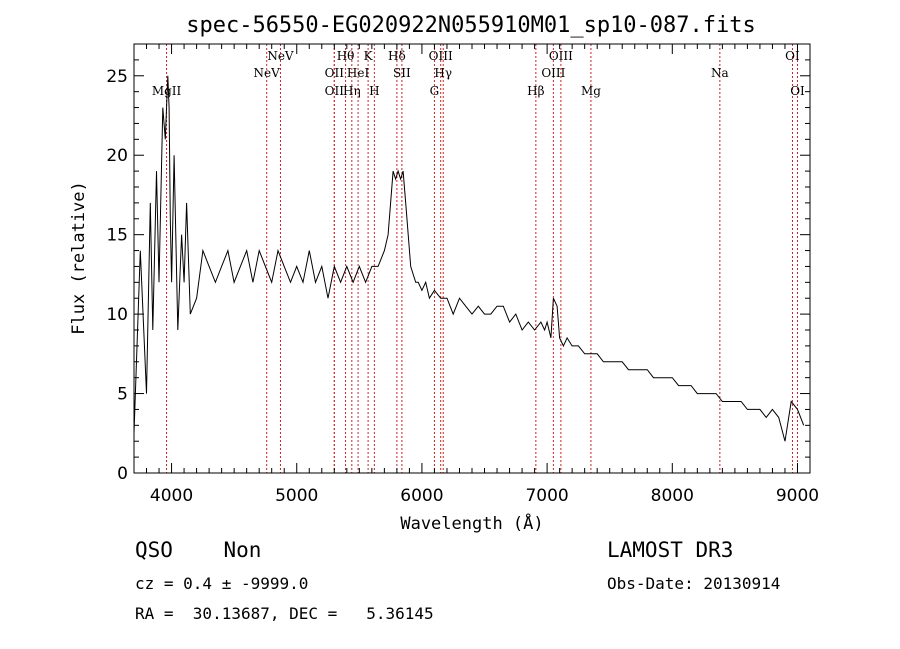 The height and width of the screenshot is (649, 900). Describe the element at coordinates (397, 56) in the screenshot. I see `emission-line-label: Hδ` at that location.